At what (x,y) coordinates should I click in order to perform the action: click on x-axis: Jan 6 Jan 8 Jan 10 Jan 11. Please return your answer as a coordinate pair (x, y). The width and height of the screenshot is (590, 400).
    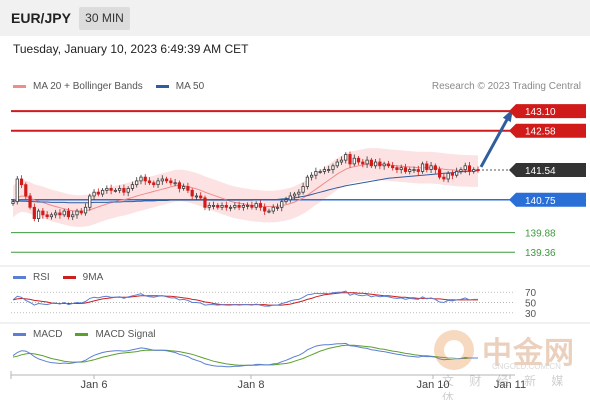
    Looking at the image, I should click on (268, 381).